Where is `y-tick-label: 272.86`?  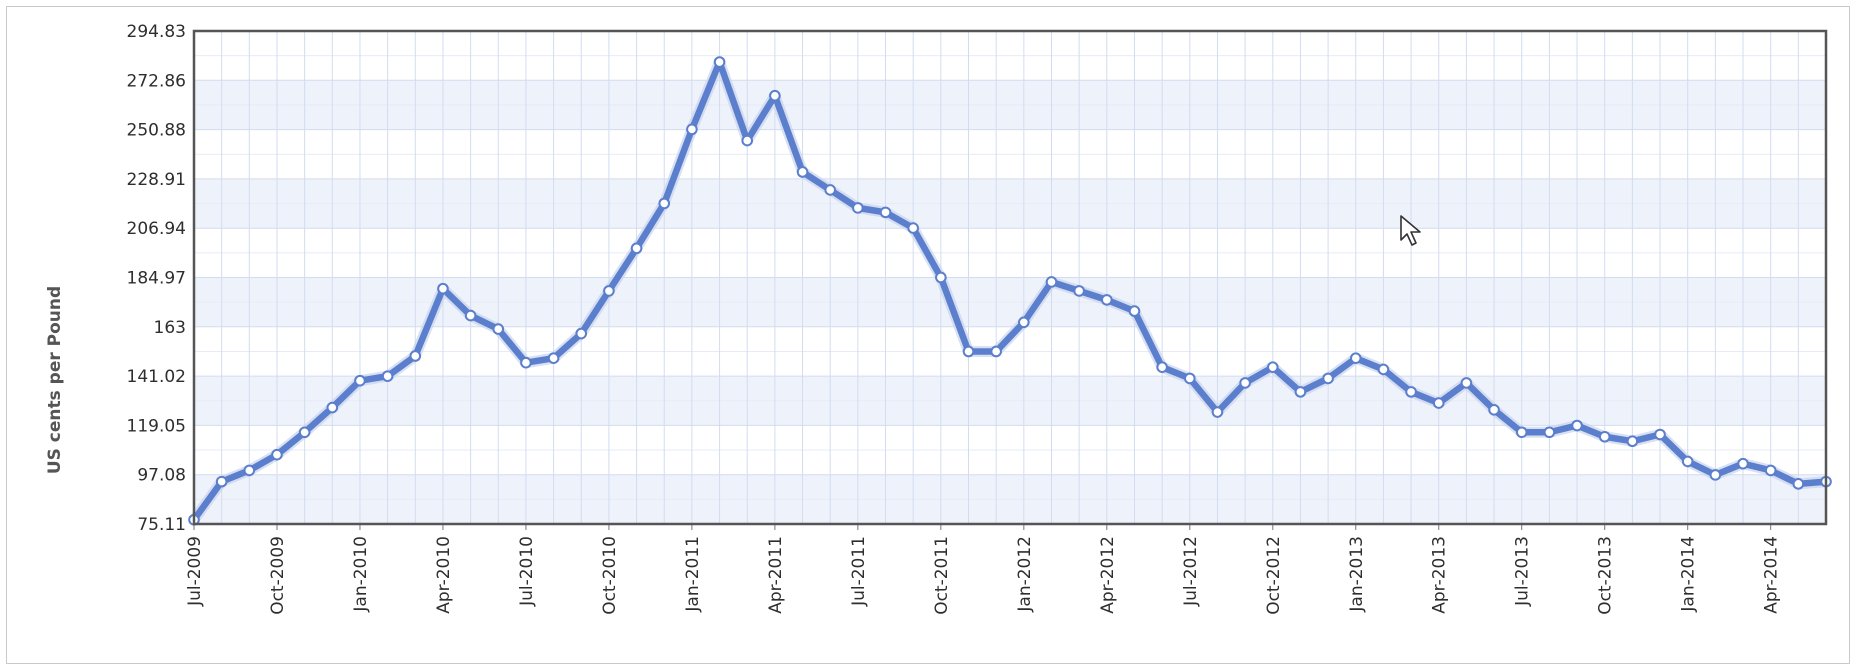
y-tick-label: 272.86 is located at coordinates (156, 81).